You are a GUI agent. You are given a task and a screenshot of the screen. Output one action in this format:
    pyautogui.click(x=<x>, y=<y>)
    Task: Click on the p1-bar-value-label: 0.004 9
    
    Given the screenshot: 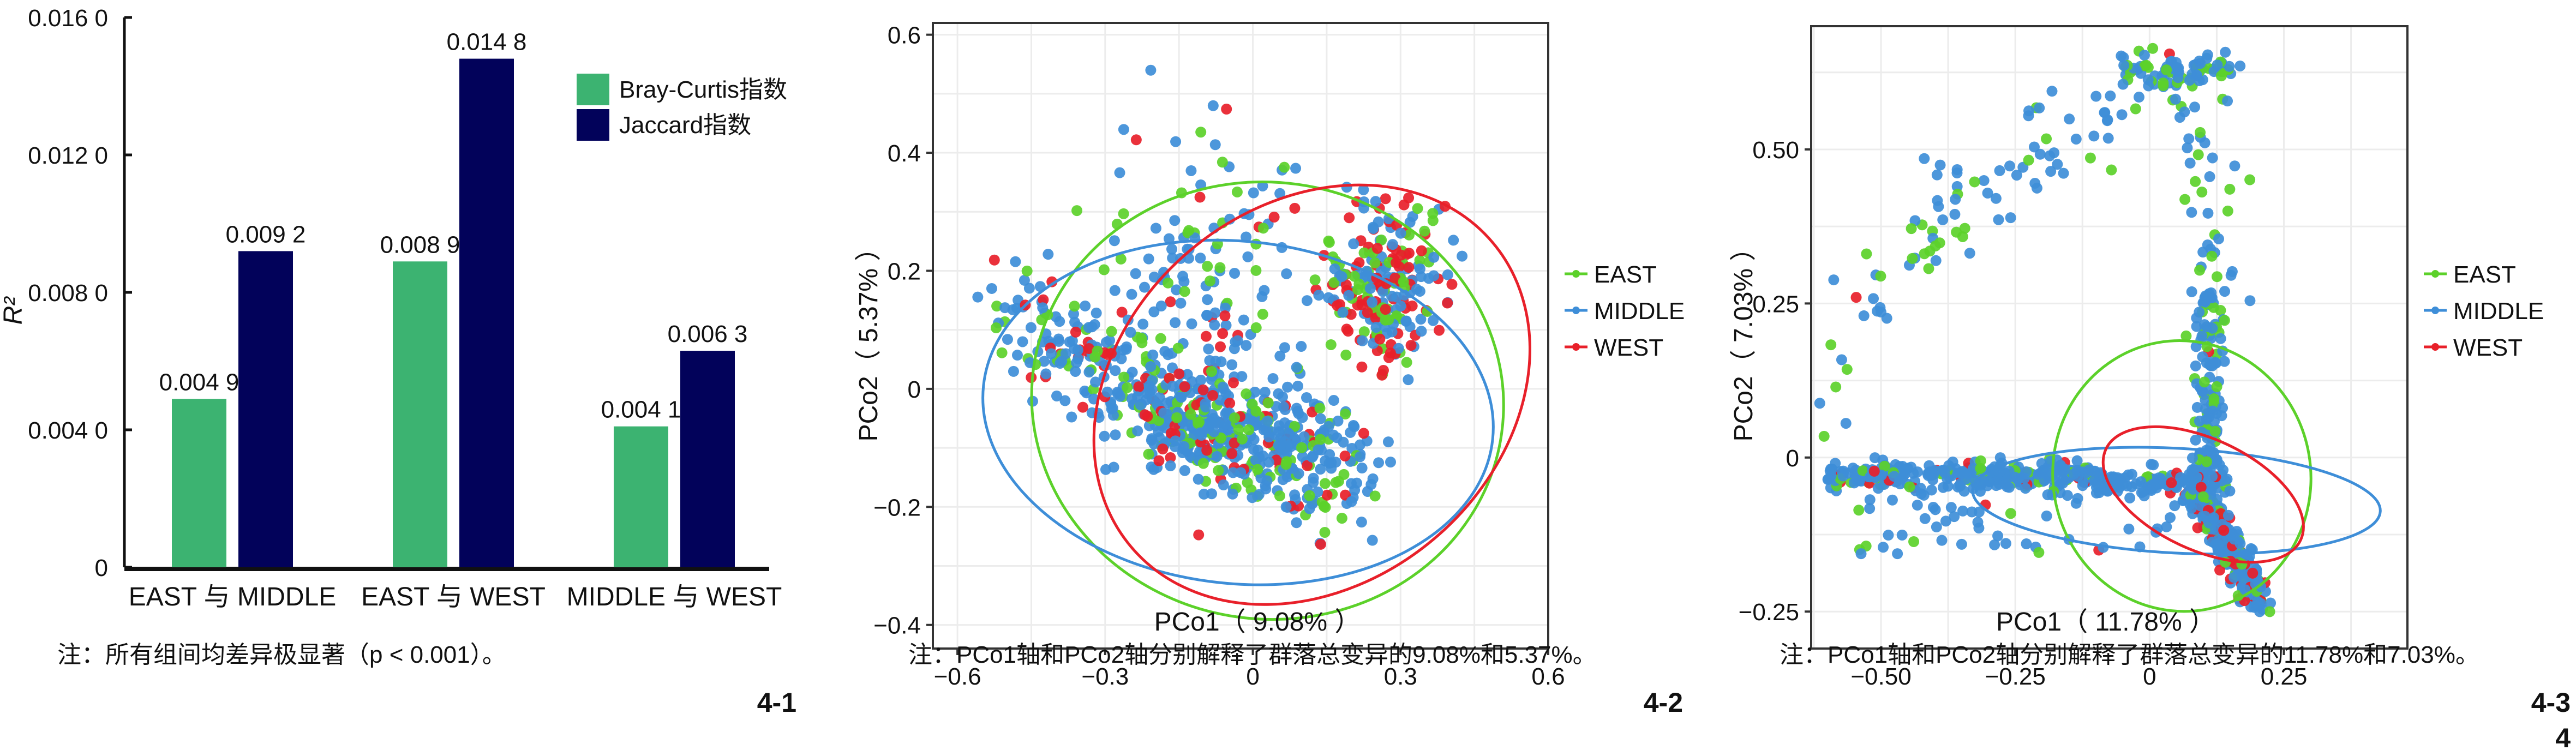 What is the action you would take?
    pyautogui.click(x=199, y=382)
    